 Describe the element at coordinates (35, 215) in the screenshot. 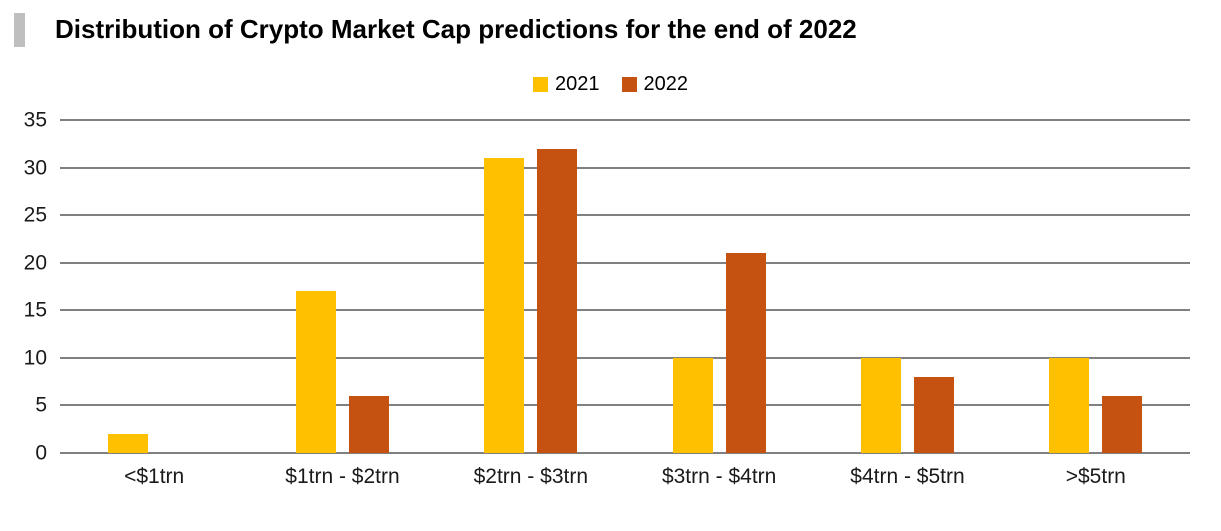

I see `y-tick-label: 25` at that location.